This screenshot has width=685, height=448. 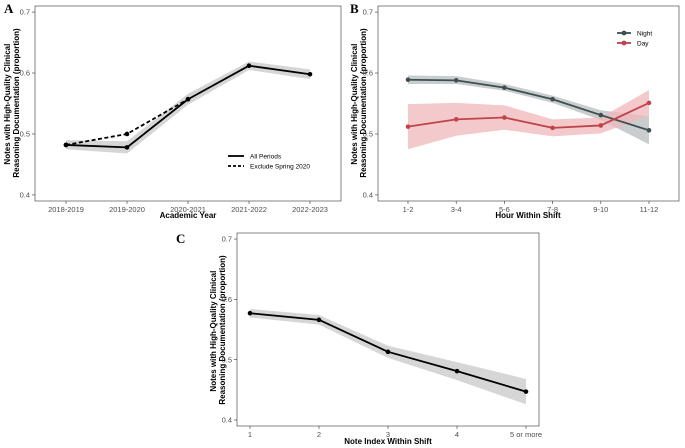 What do you see at coordinates (250, 434) in the screenshot?
I see `panel-c-x-tick-label: 1` at bounding box center [250, 434].